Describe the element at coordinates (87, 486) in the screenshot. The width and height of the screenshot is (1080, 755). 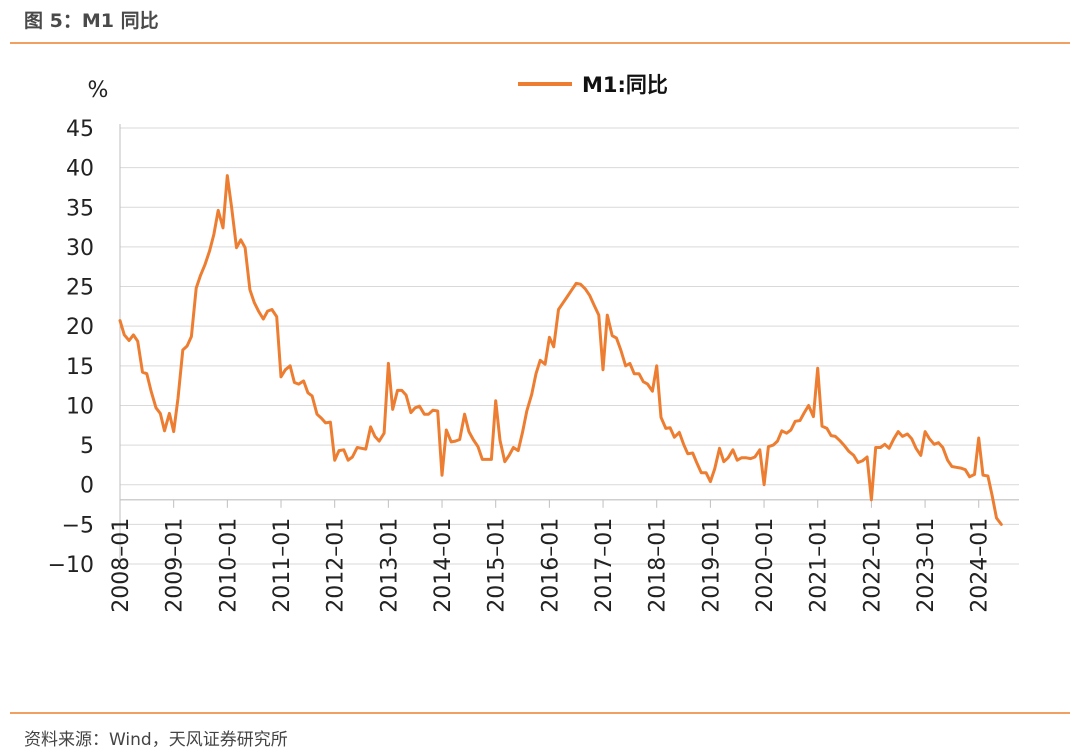
I see `y-tick-label: 0` at that location.